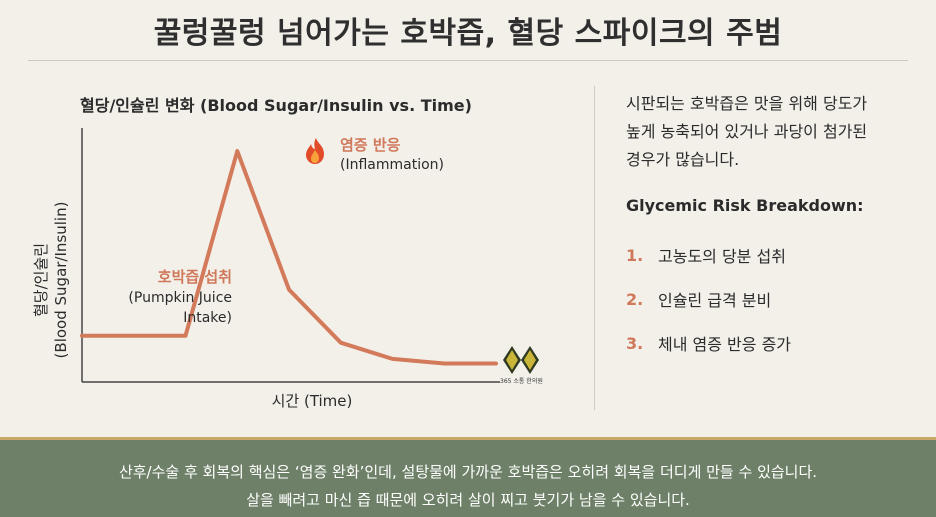 This screenshot has height=517, width=936. I want to click on risk-item-1: 1. 고농도의 당분 섭취, so click(771, 255).